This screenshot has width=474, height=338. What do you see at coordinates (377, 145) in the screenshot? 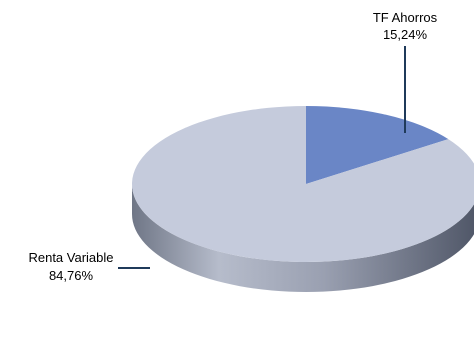
I see `pie-slice-tf-ahorros` at bounding box center [377, 145].